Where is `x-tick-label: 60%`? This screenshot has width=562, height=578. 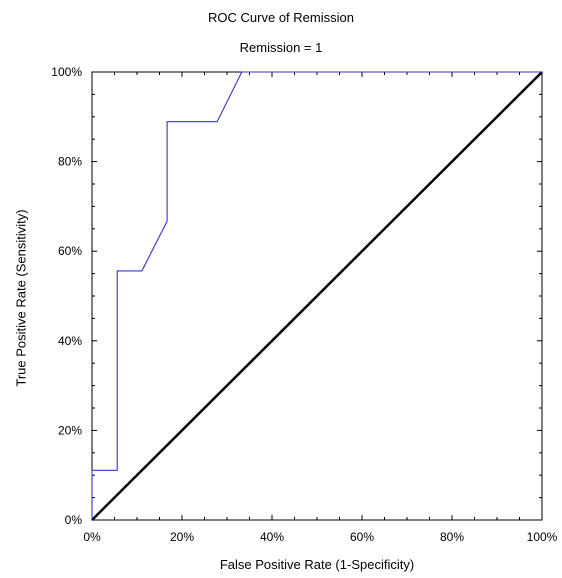
x-tick-label: 60% is located at coordinates (362, 537).